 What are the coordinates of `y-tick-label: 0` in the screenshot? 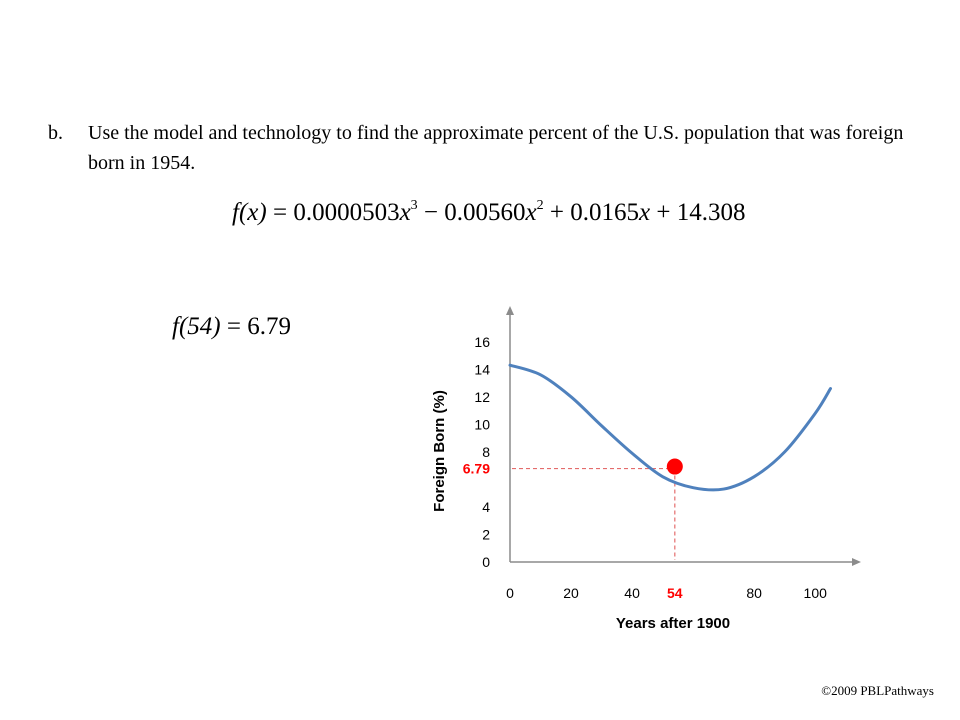 It's located at (486, 562).